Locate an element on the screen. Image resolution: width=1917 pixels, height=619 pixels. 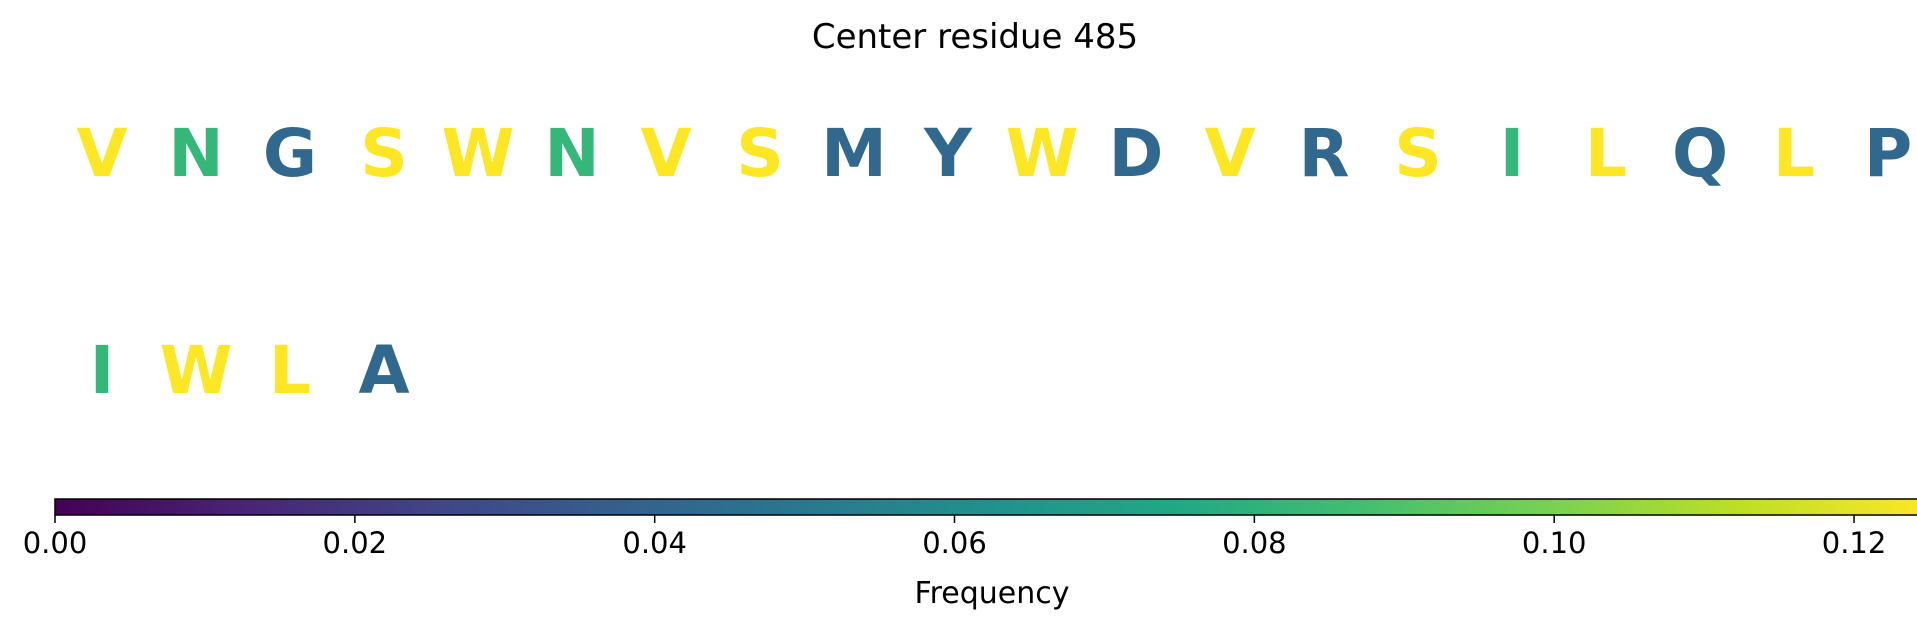
colorbar-tick-label: 0.12 is located at coordinates (1854, 543).